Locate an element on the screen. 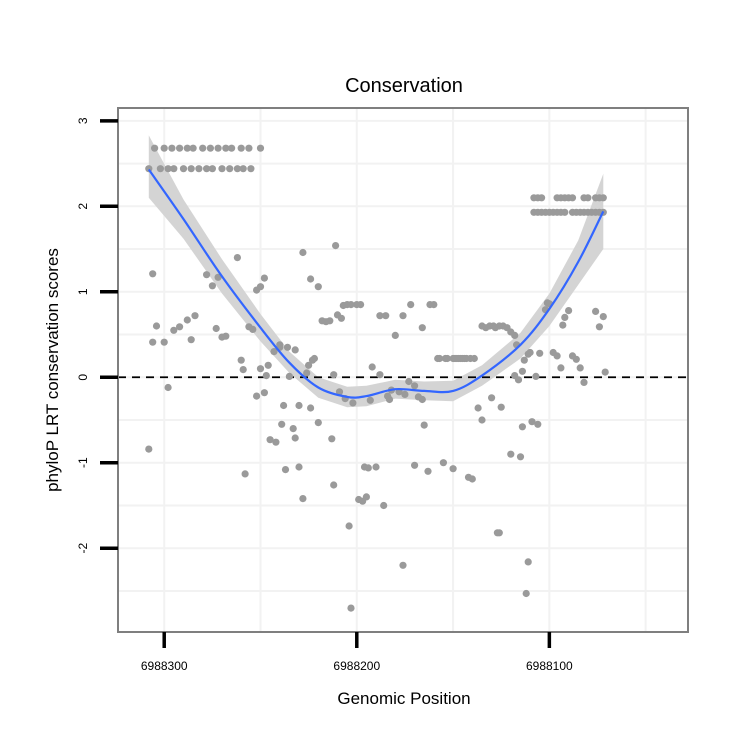 The height and width of the screenshot is (750, 750). x-axis: 6988300 6988200 6988100 is located at coordinates (357, 652).